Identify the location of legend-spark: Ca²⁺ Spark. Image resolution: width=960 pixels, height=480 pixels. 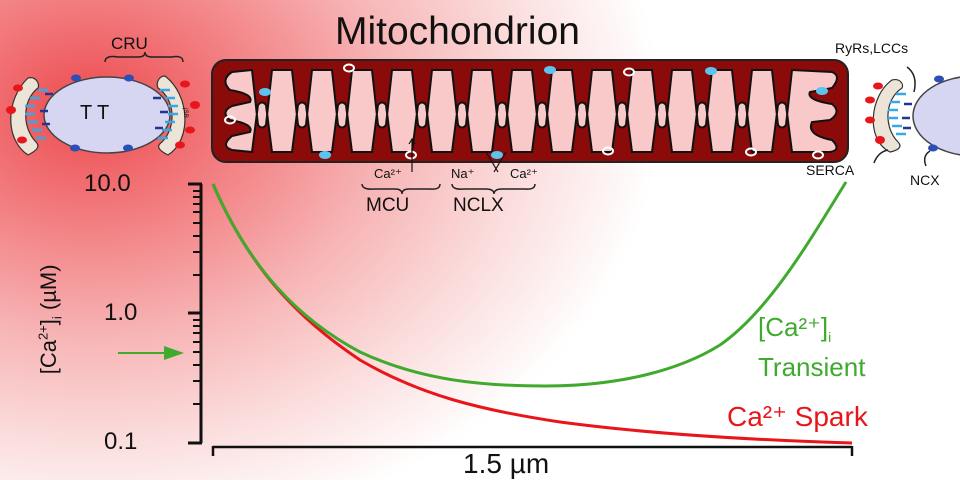
(797, 416).